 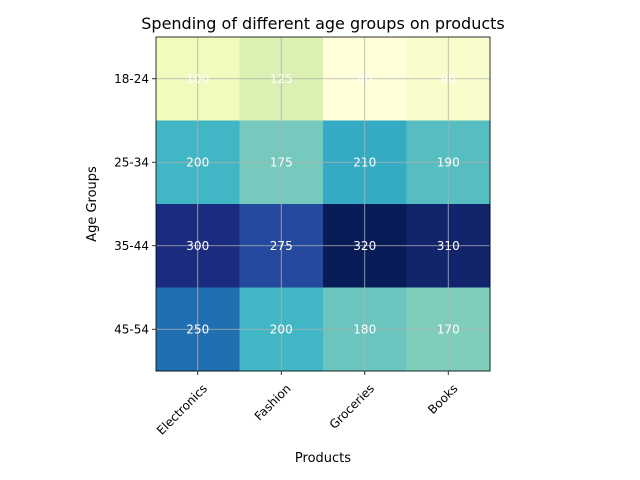 I want to click on cell-value-label: 80, so click(x=364, y=79).